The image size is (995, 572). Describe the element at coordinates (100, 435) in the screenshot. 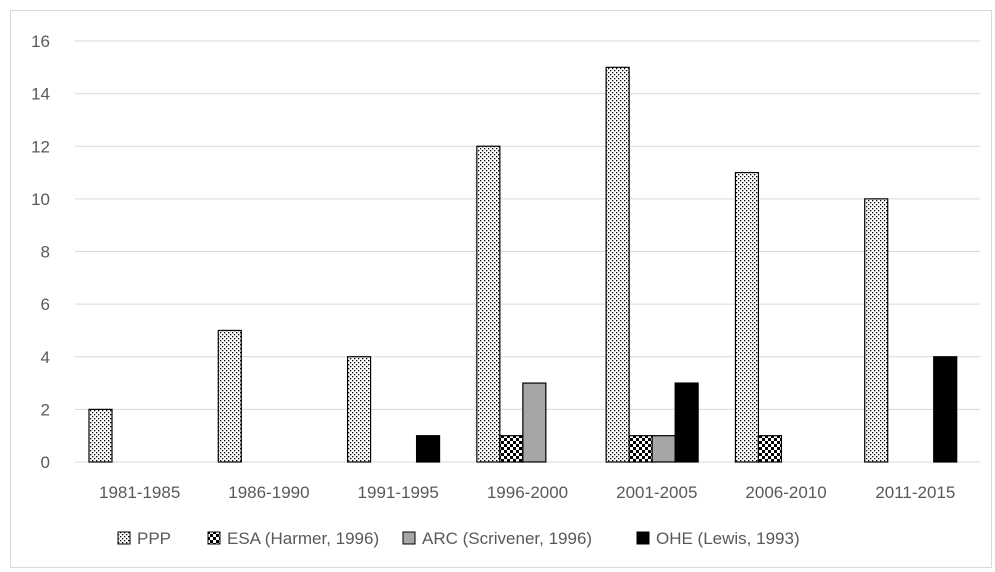

I see `bar-ppp-1981-1985` at that location.